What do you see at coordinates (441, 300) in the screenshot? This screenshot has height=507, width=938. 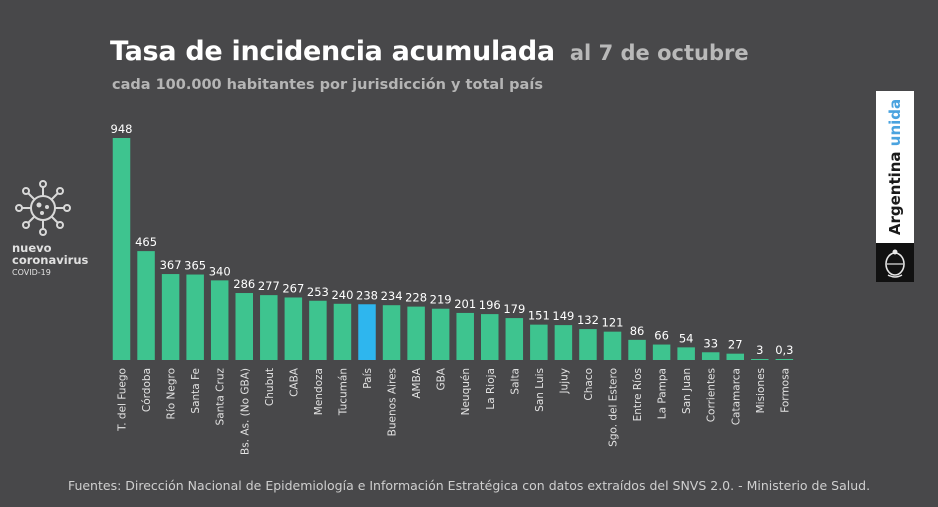 I see `bar-value-label-13: 219` at bounding box center [441, 300].